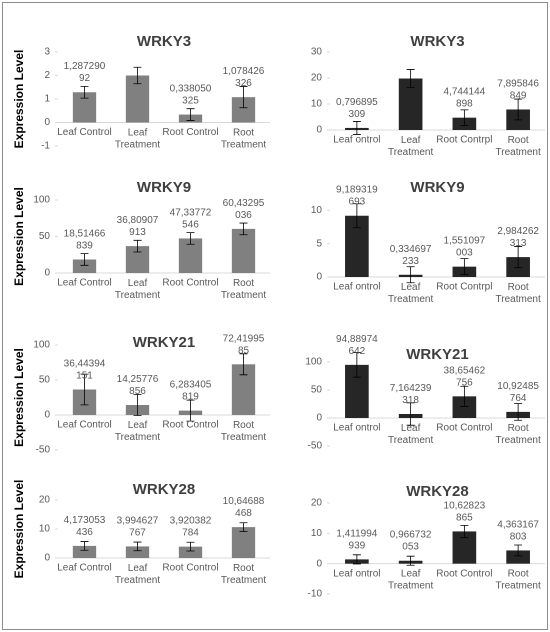  I want to click on value-label: 9,189319 693, so click(357, 195).